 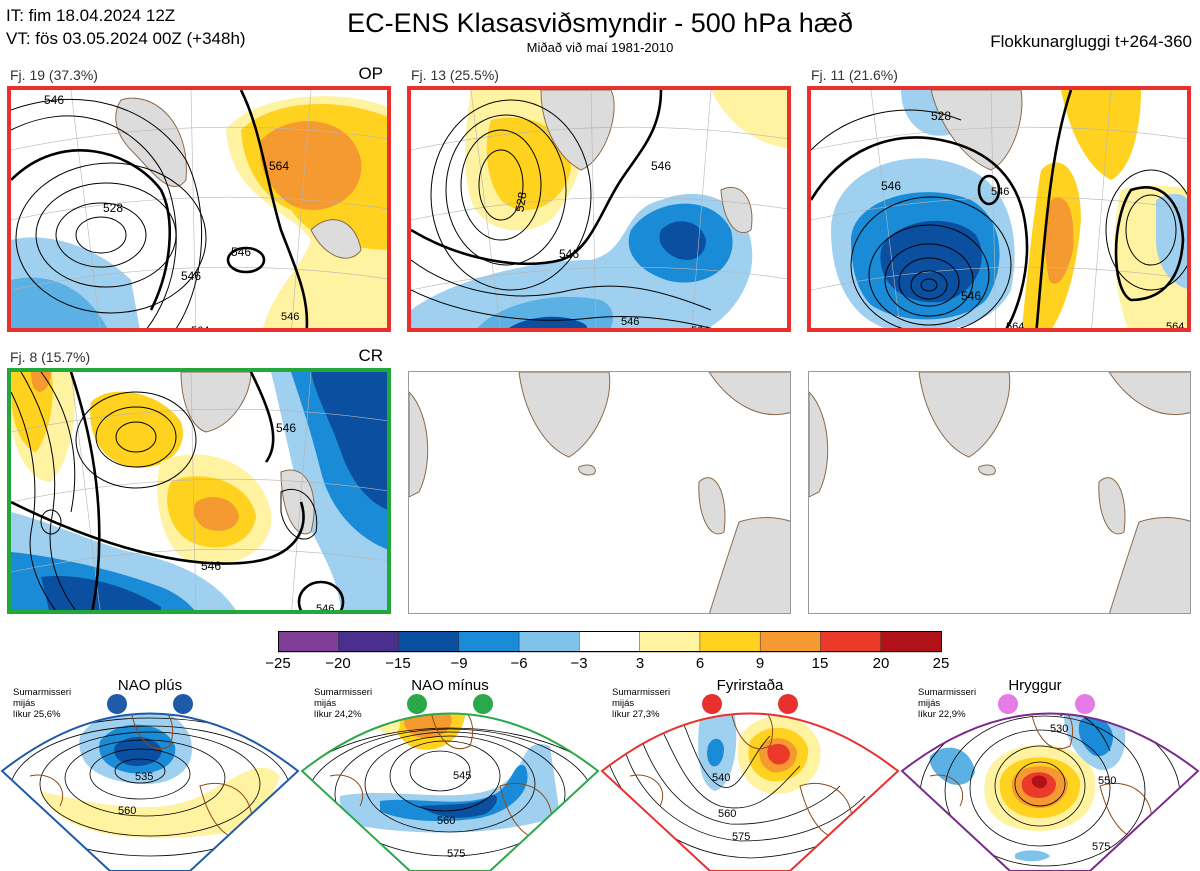 What do you see at coordinates (199, 209) in the screenshot?
I see `cluster-1-map: 546 528 546 546 564 564 546` at bounding box center [199, 209].